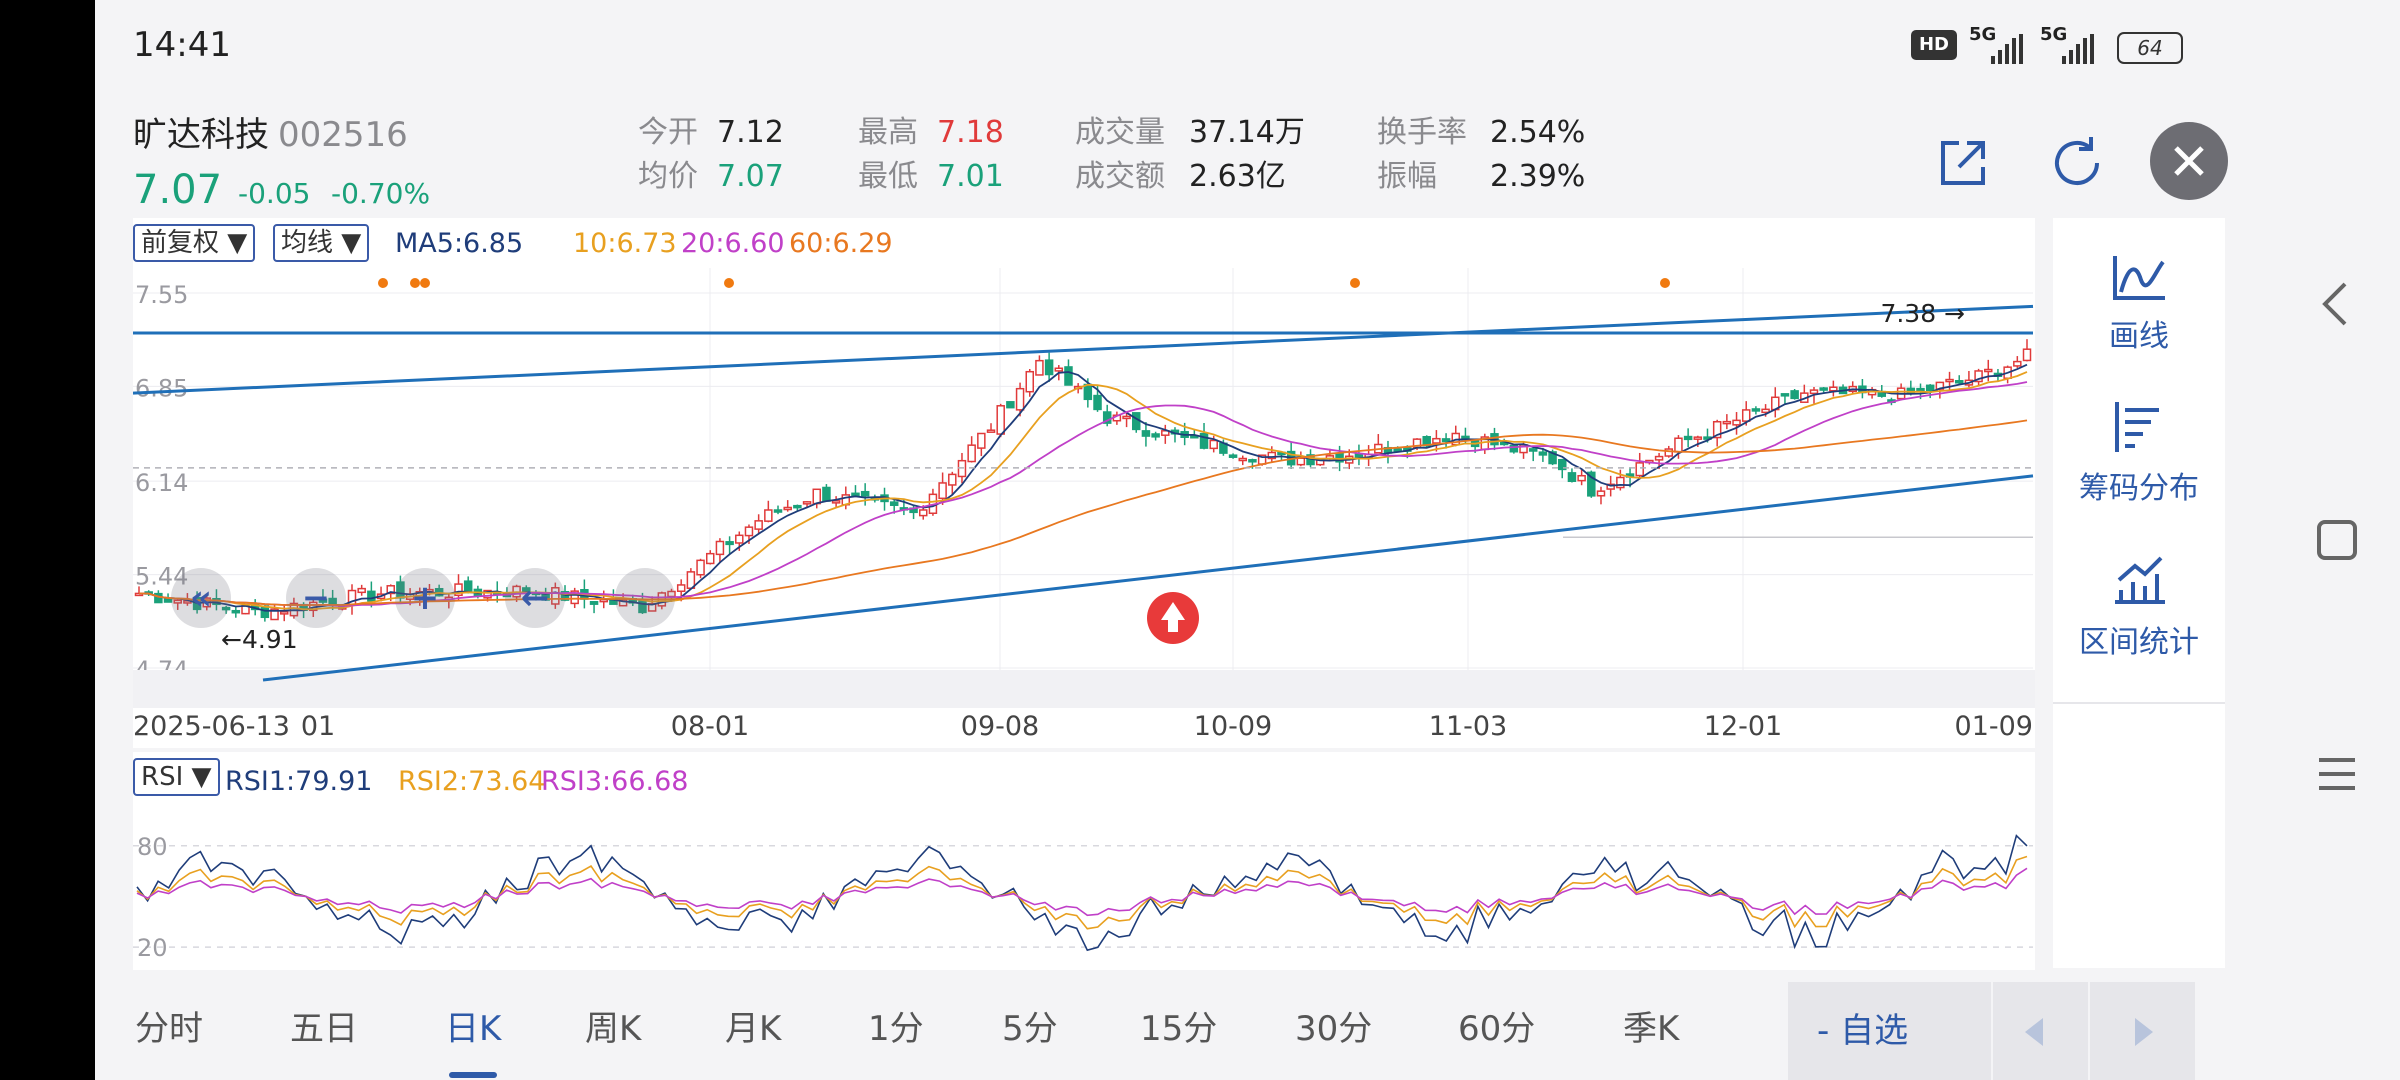 The width and height of the screenshot is (2400, 1080). What do you see at coordinates (324, 1029) in the screenshot?
I see `tab-wuri: 五日` at bounding box center [324, 1029].